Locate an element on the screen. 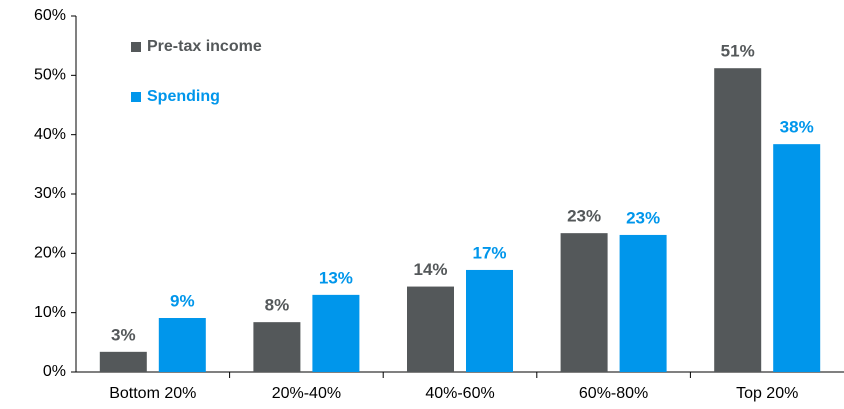 The image size is (844, 409). value-label: 38% is located at coordinates (797, 127).